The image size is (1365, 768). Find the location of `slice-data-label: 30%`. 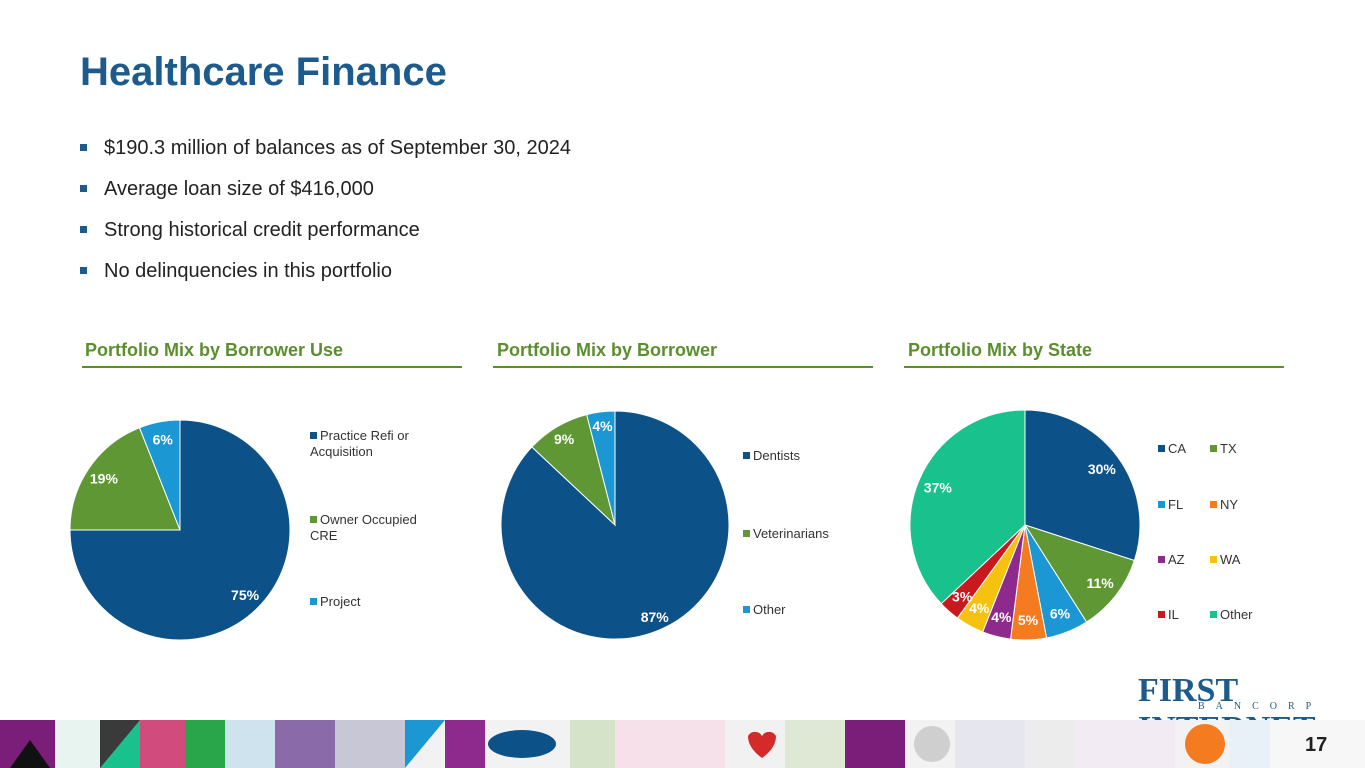

slice-data-label: 30% is located at coordinates (1102, 469).